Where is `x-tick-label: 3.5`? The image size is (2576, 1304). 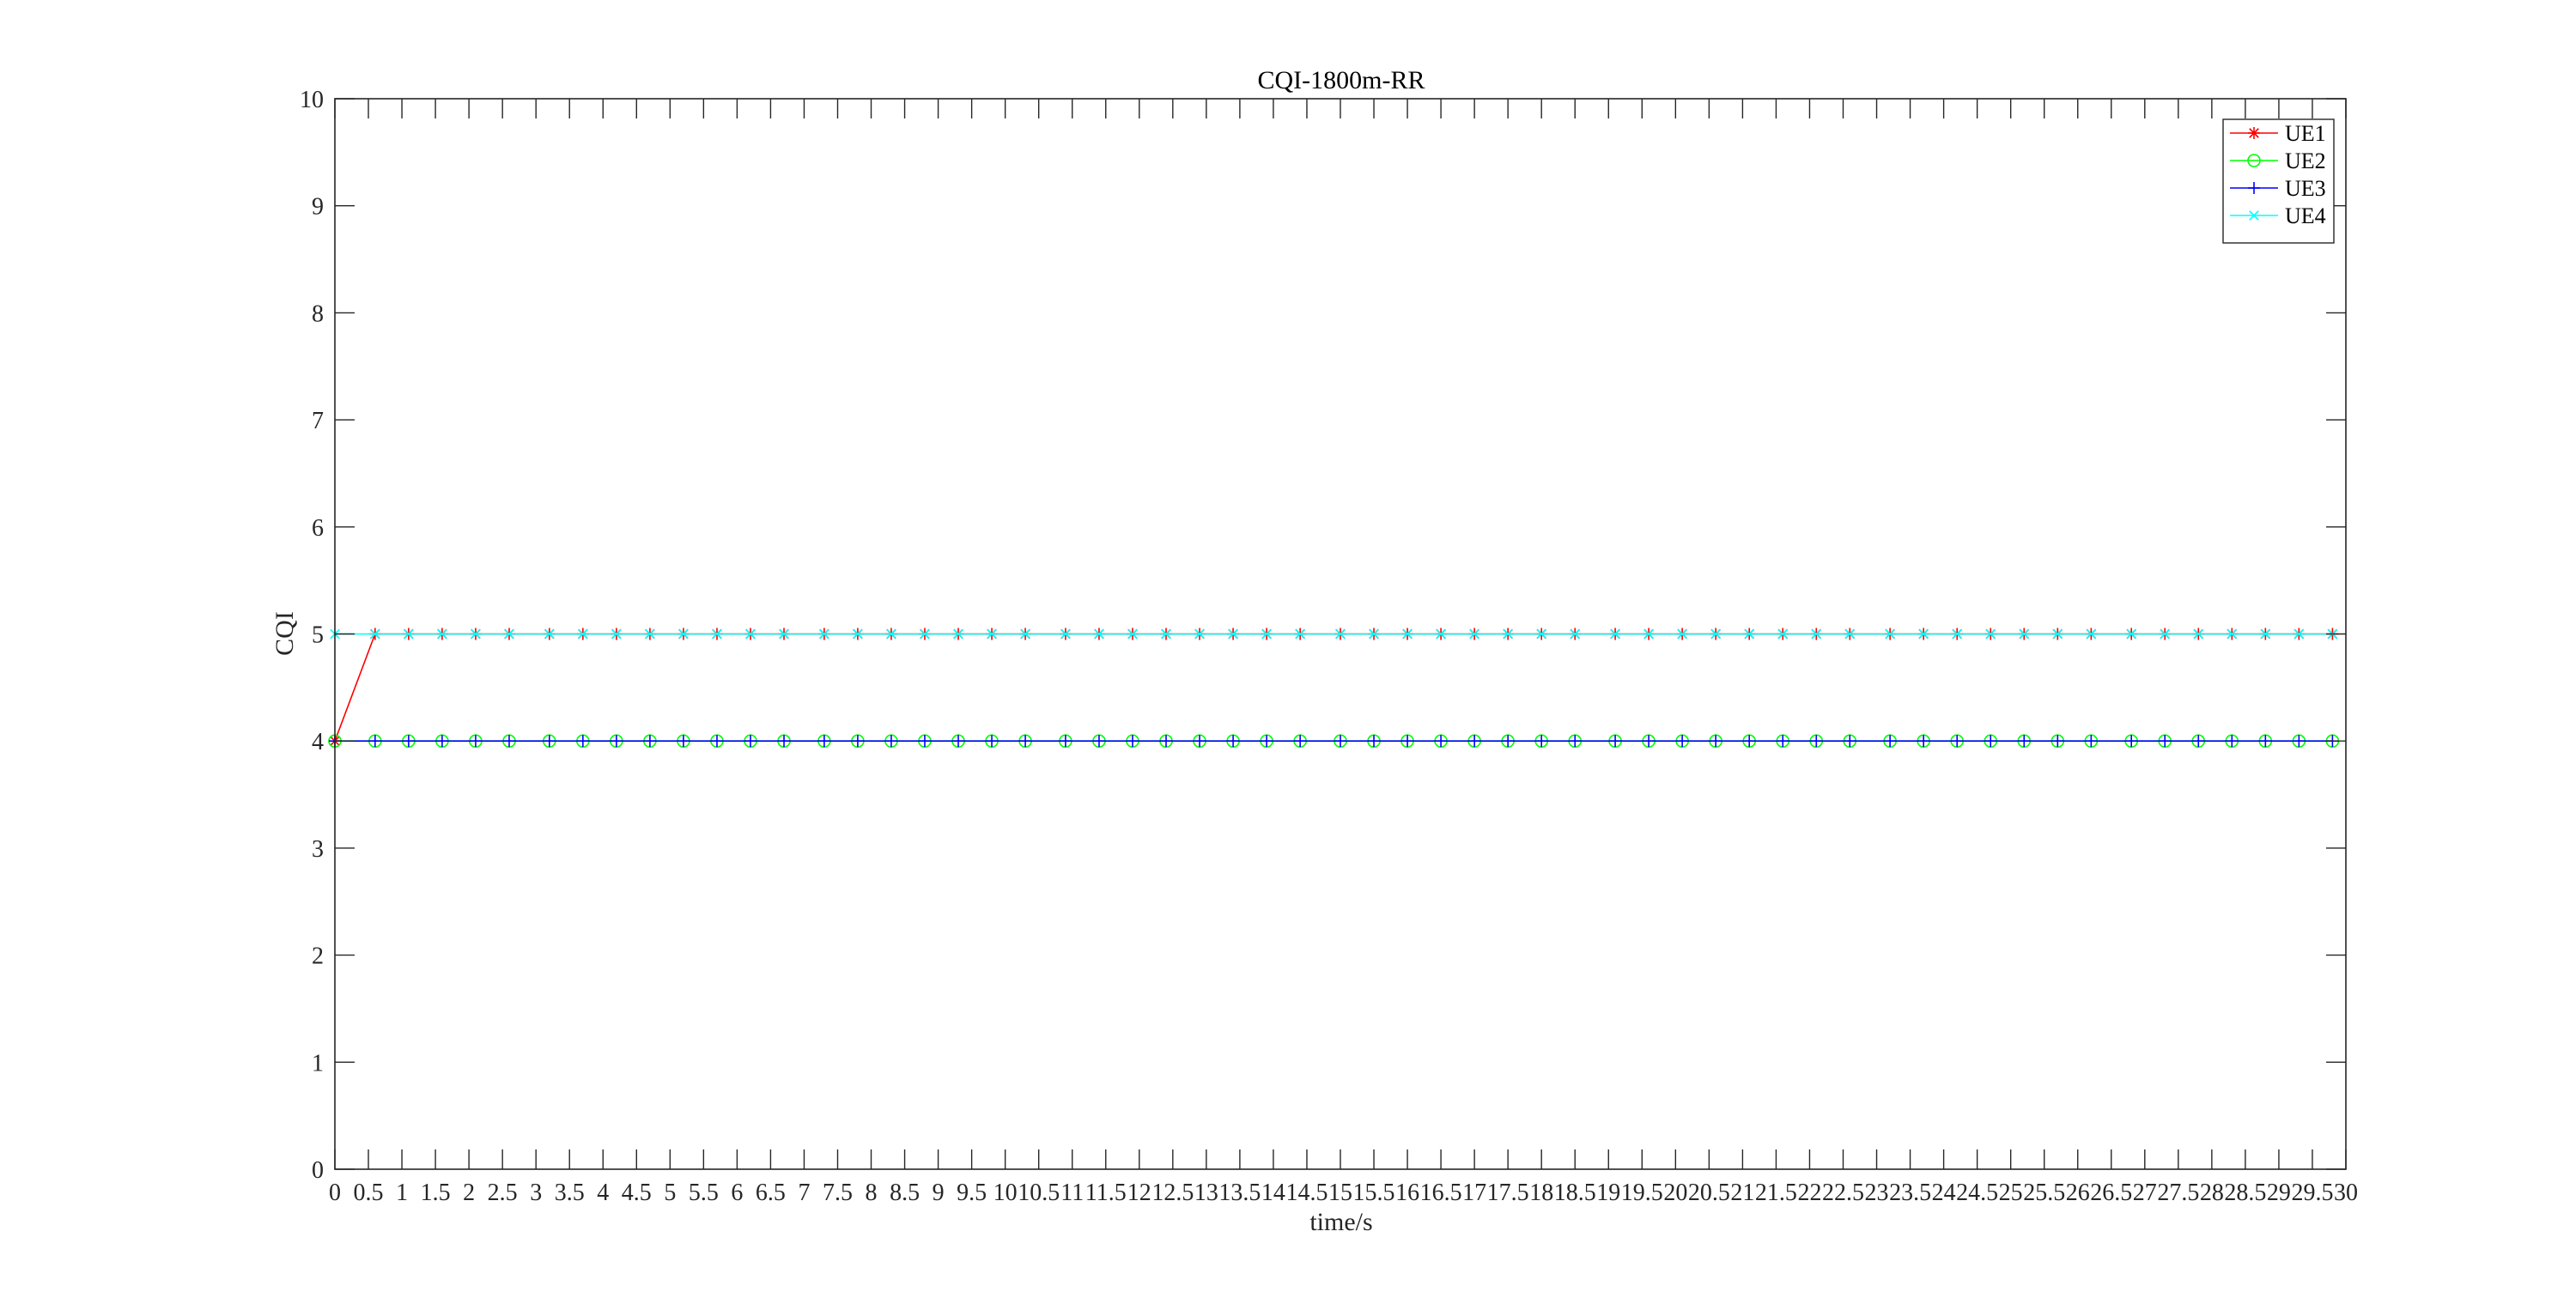 x-tick-label: 3.5 is located at coordinates (570, 1193).